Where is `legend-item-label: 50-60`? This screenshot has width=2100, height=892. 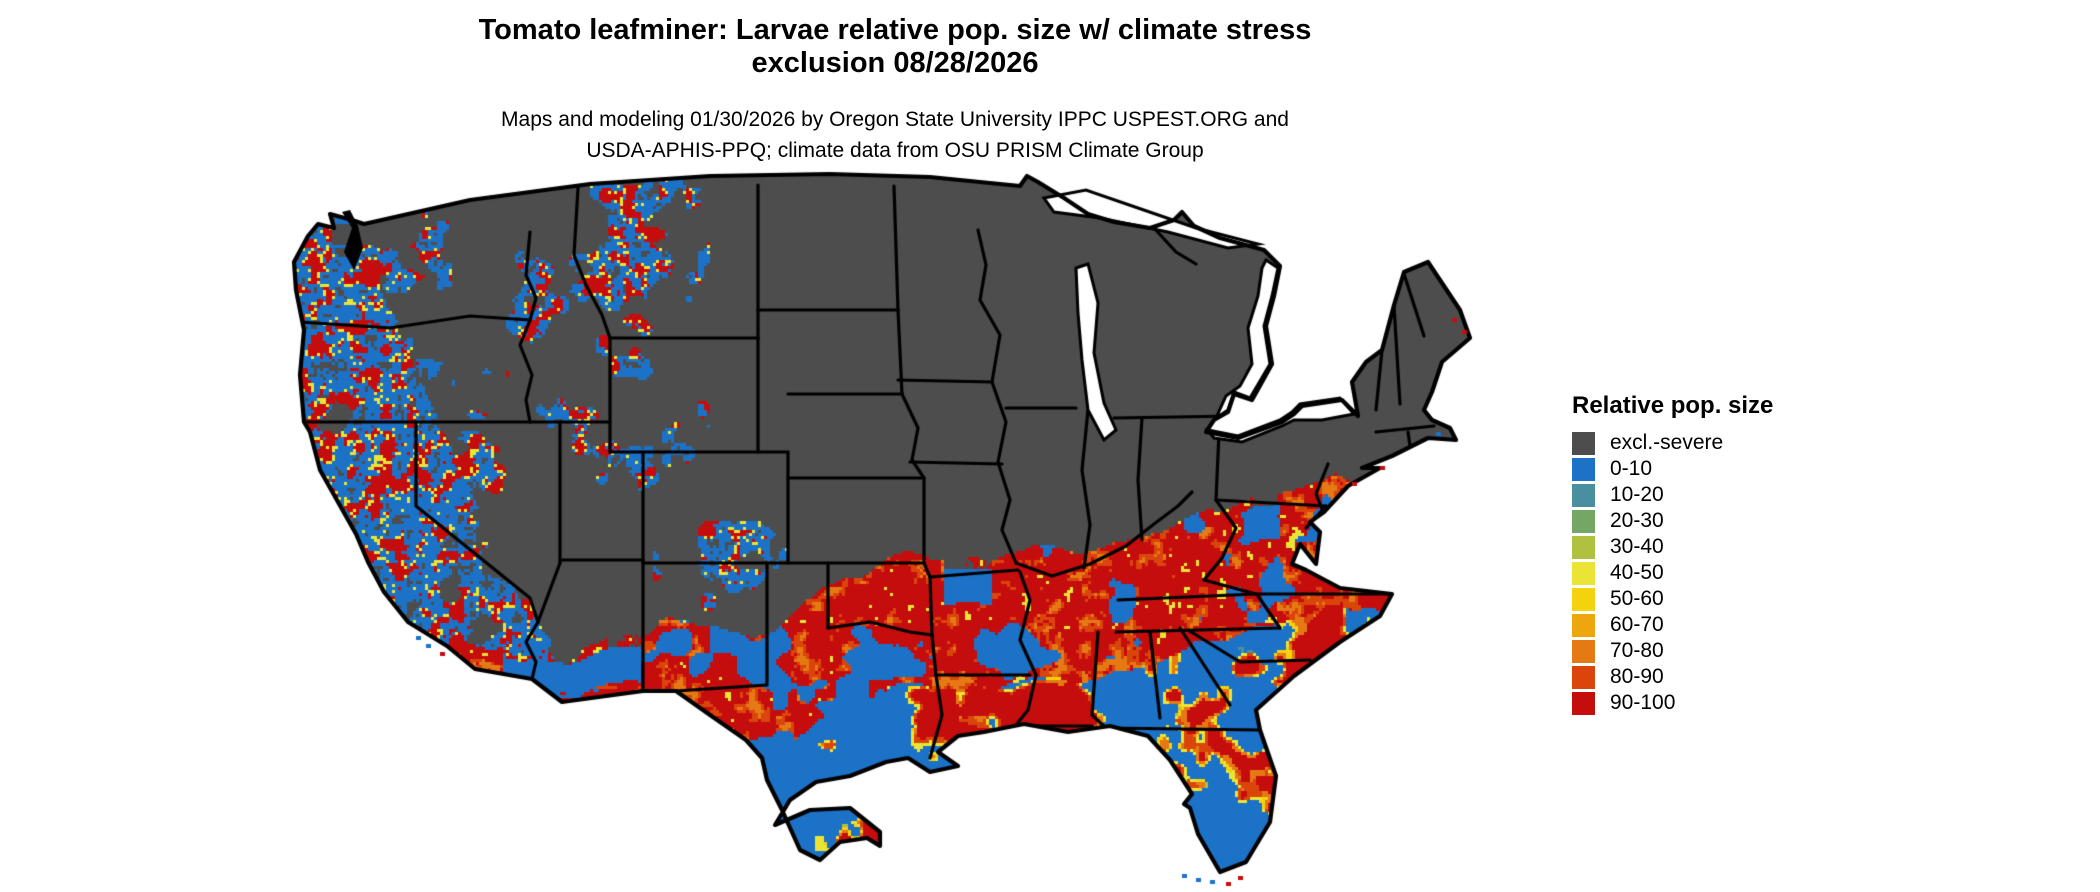
legend-item-label: 50-60 is located at coordinates (1637, 598).